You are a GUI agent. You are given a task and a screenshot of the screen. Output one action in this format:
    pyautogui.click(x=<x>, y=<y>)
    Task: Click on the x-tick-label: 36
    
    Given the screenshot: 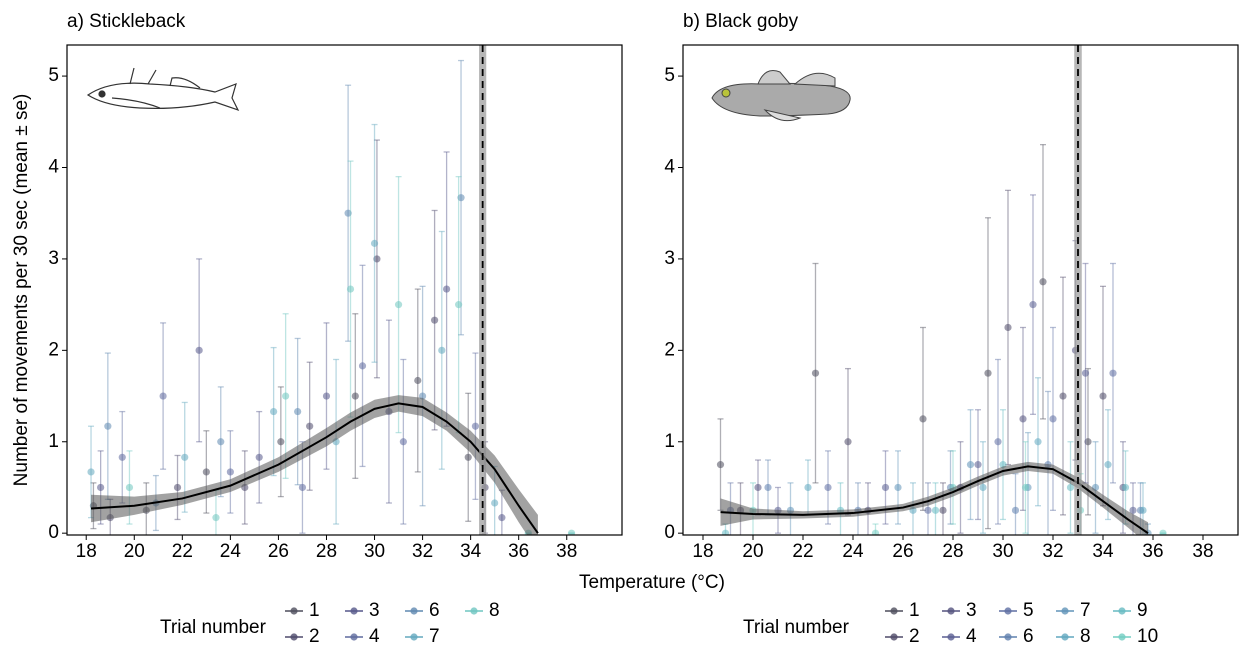 What is the action you would take?
    pyautogui.click(x=518, y=551)
    